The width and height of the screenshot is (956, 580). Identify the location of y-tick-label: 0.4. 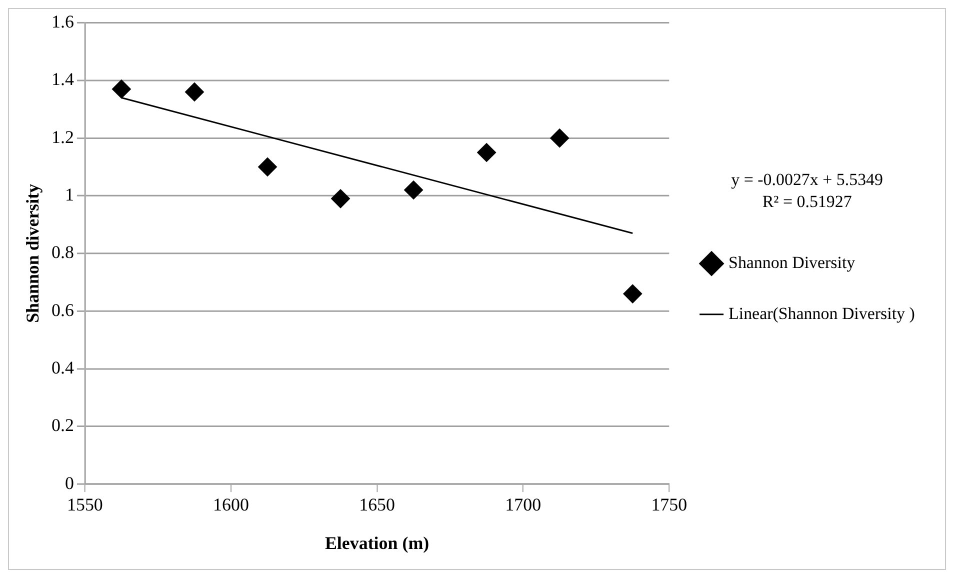
(63, 367).